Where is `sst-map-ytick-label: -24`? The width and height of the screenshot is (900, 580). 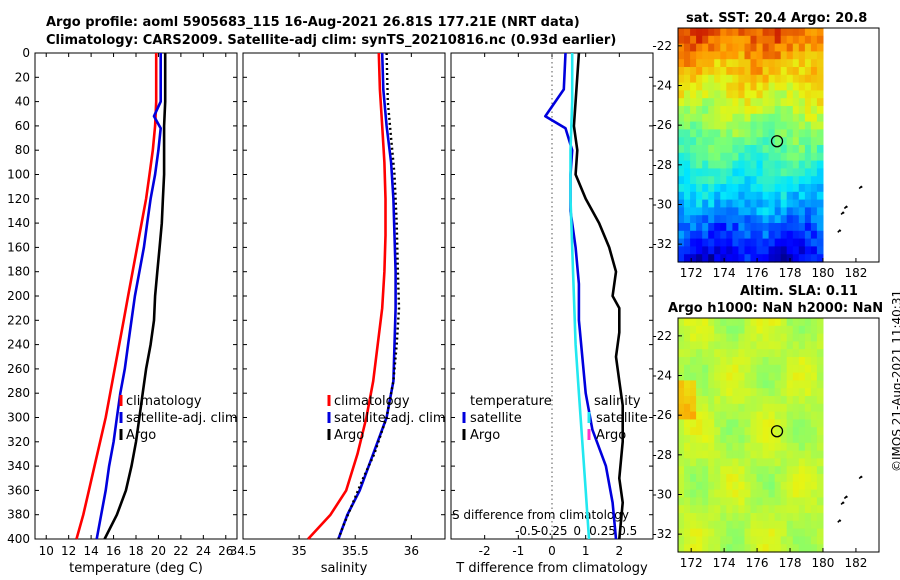
sst-map-ytick-label: -24 is located at coordinates (662, 86).